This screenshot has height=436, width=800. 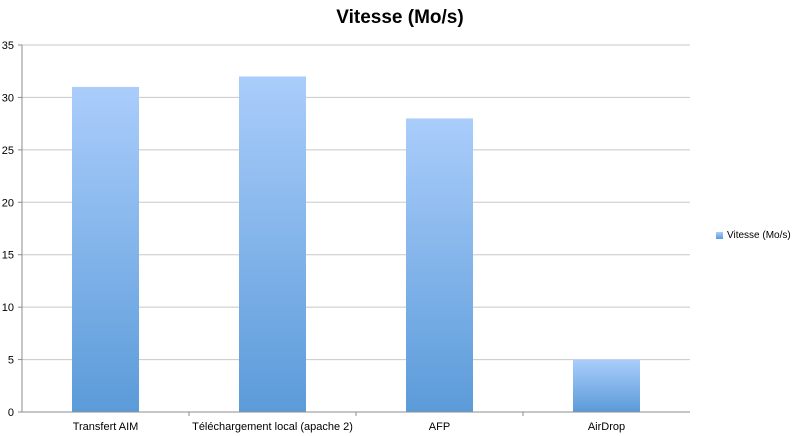 I want to click on y-tick-label: 20, so click(x=8, y=203).